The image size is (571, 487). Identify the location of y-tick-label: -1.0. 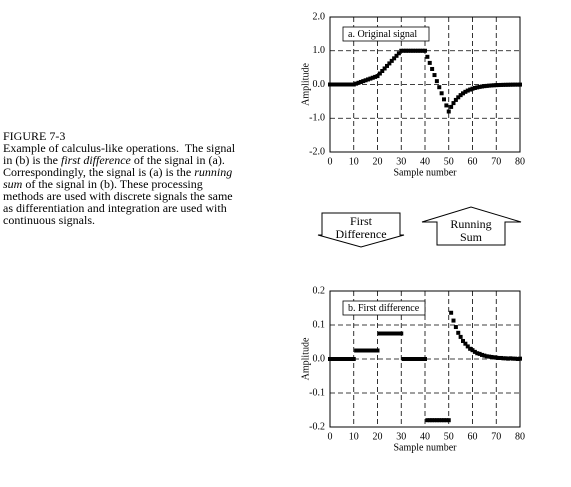
(317, 118).